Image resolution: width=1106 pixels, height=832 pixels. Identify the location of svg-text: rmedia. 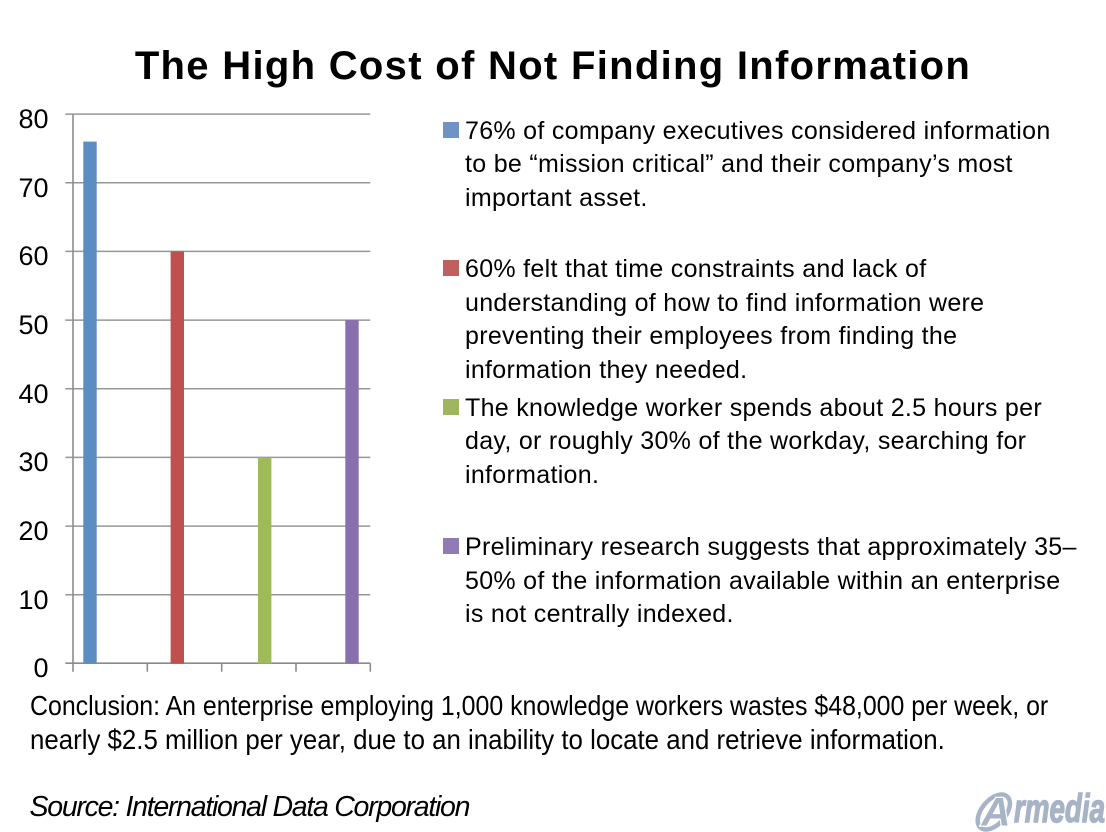
(1059, 809).